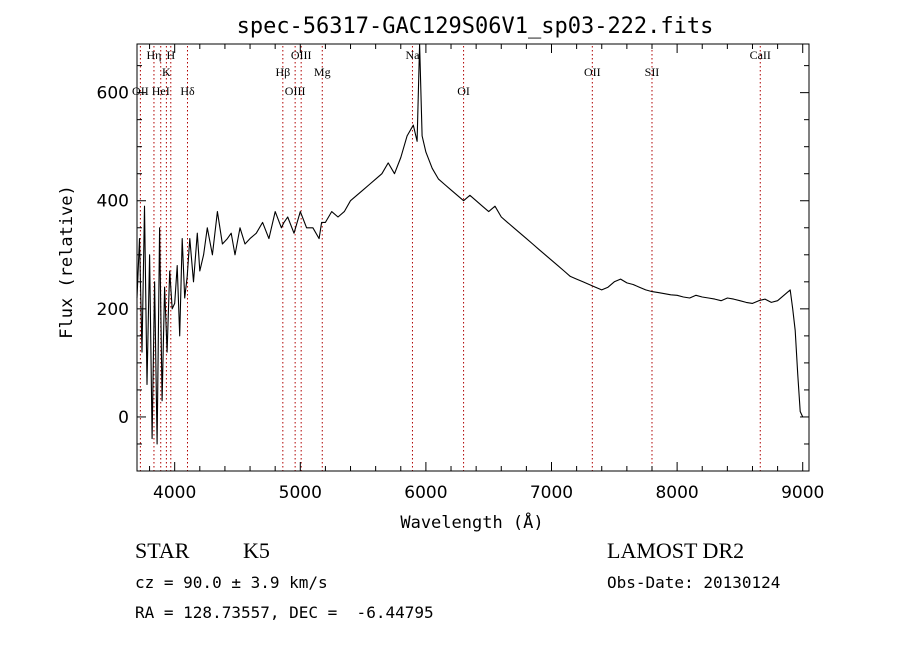 The image size is (900, 649). I want to click on x-tick-label: 9000, so click(802, 493).